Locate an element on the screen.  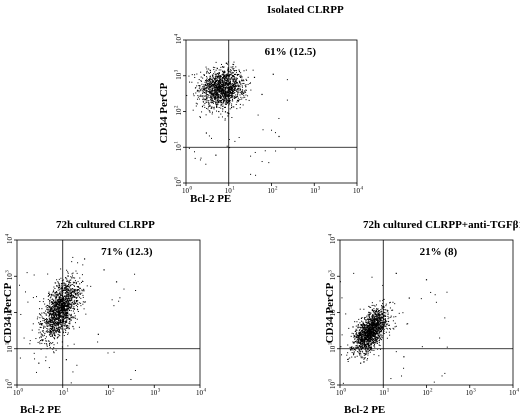
y-tick-label: 10 is located at coordinates (179, 76).